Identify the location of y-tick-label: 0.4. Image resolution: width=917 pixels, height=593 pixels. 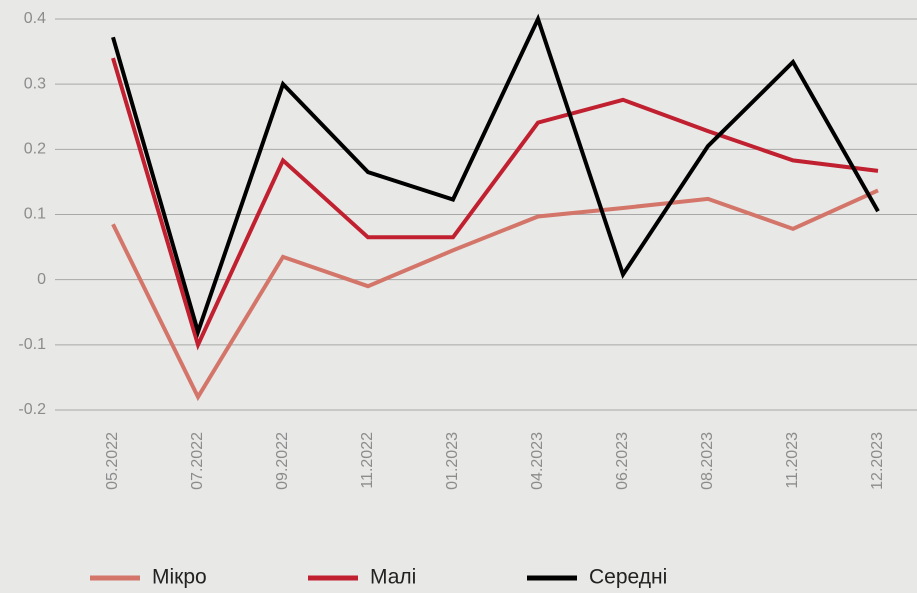
(35, 18).